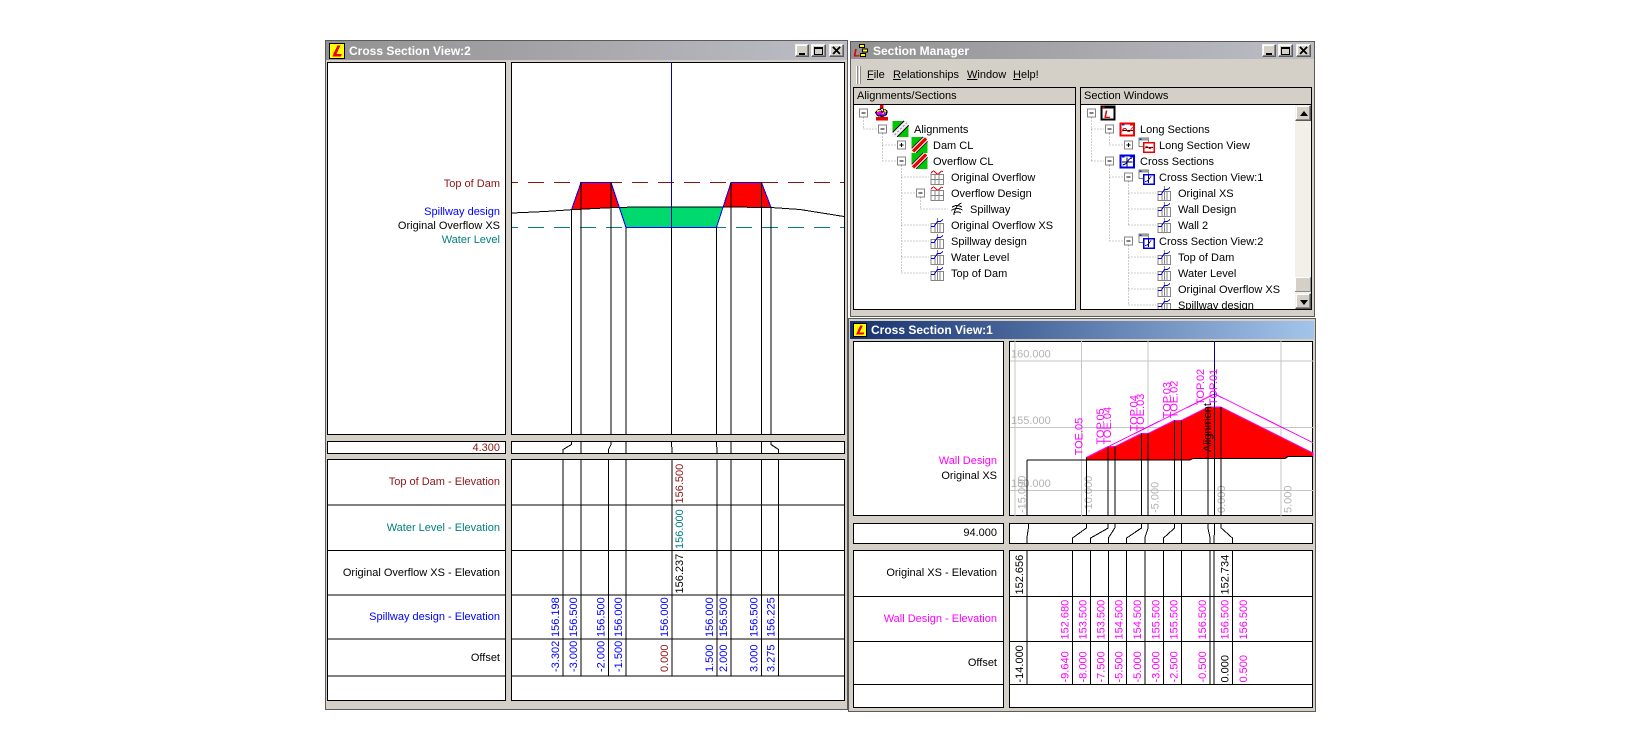 The width and height of the screenshot is (1640, 750). I want to click on svg-text: Overflow CL, so click(963, 162).